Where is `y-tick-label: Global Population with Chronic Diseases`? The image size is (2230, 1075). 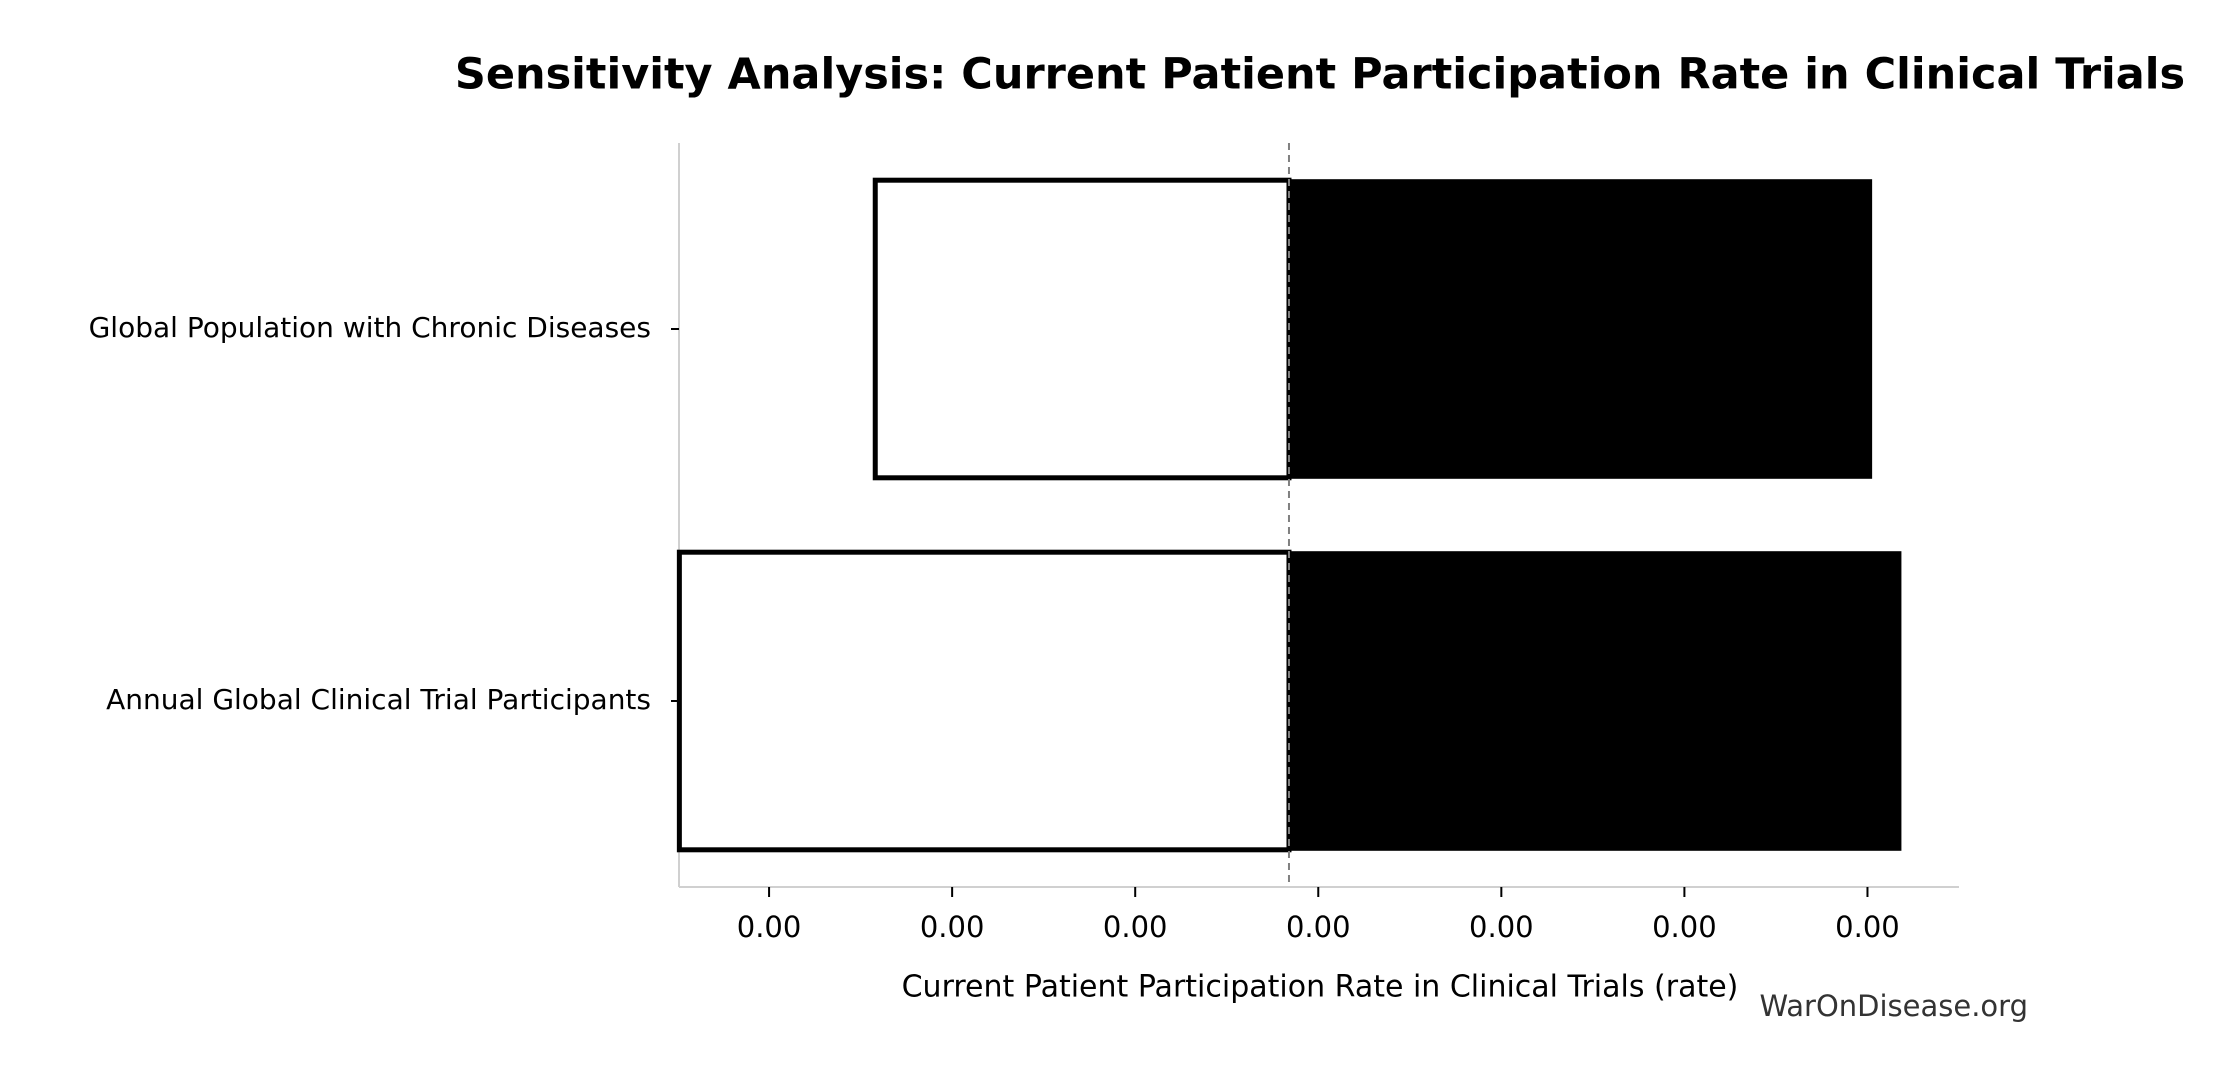 y-tick-label: Global Population with Chronic Diseases is located at coordinates (370, 327).